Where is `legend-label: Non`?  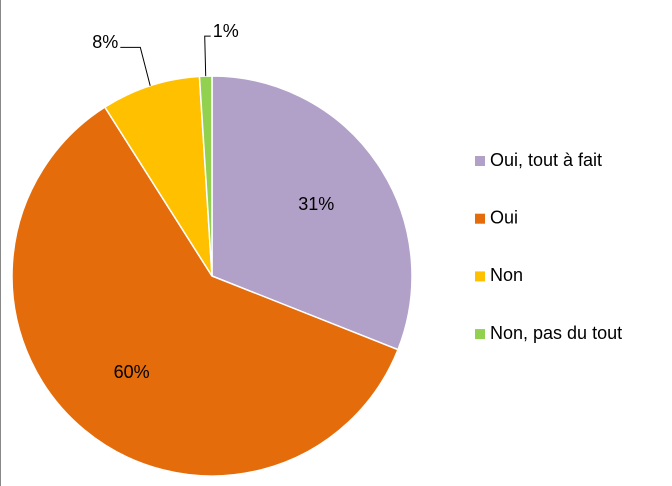
legend-label: Non is located at coordinates (506, 275).